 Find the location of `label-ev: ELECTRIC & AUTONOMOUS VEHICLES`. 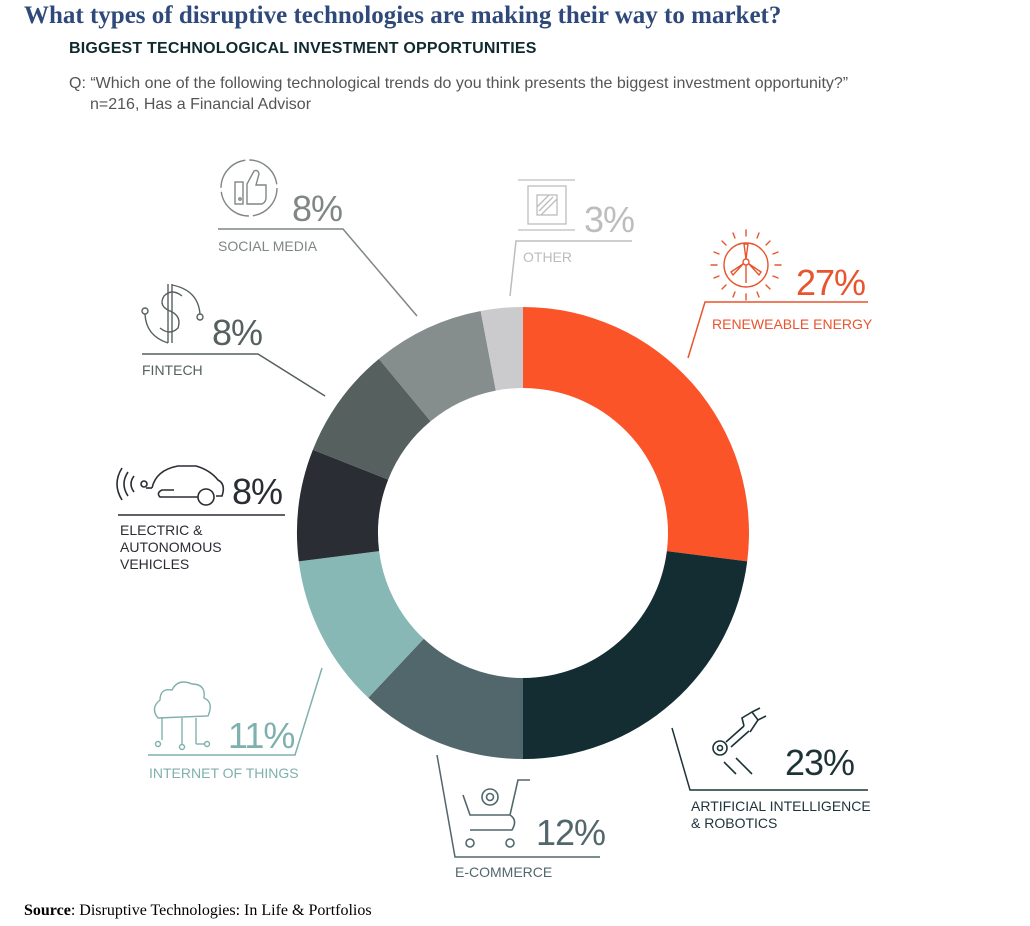

label-ev: ELECTRIC & AUTONOMOUS VEHICLES is located at coordinates (171, 547).